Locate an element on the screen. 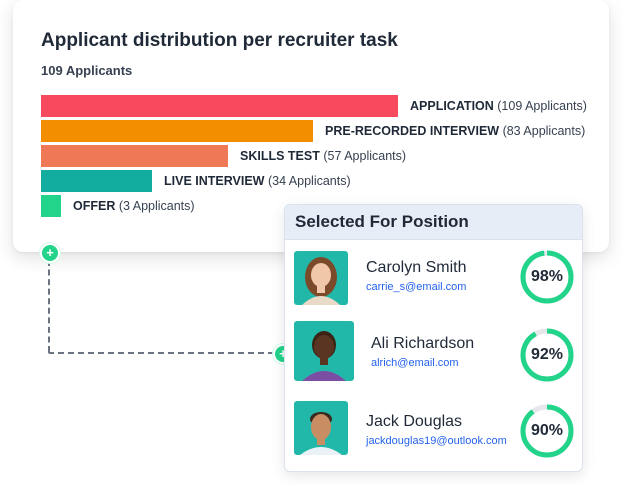 Image resolution: width=623 pixels, height=485 pixels. bar-skills-test is located at coordinates (134, 156).